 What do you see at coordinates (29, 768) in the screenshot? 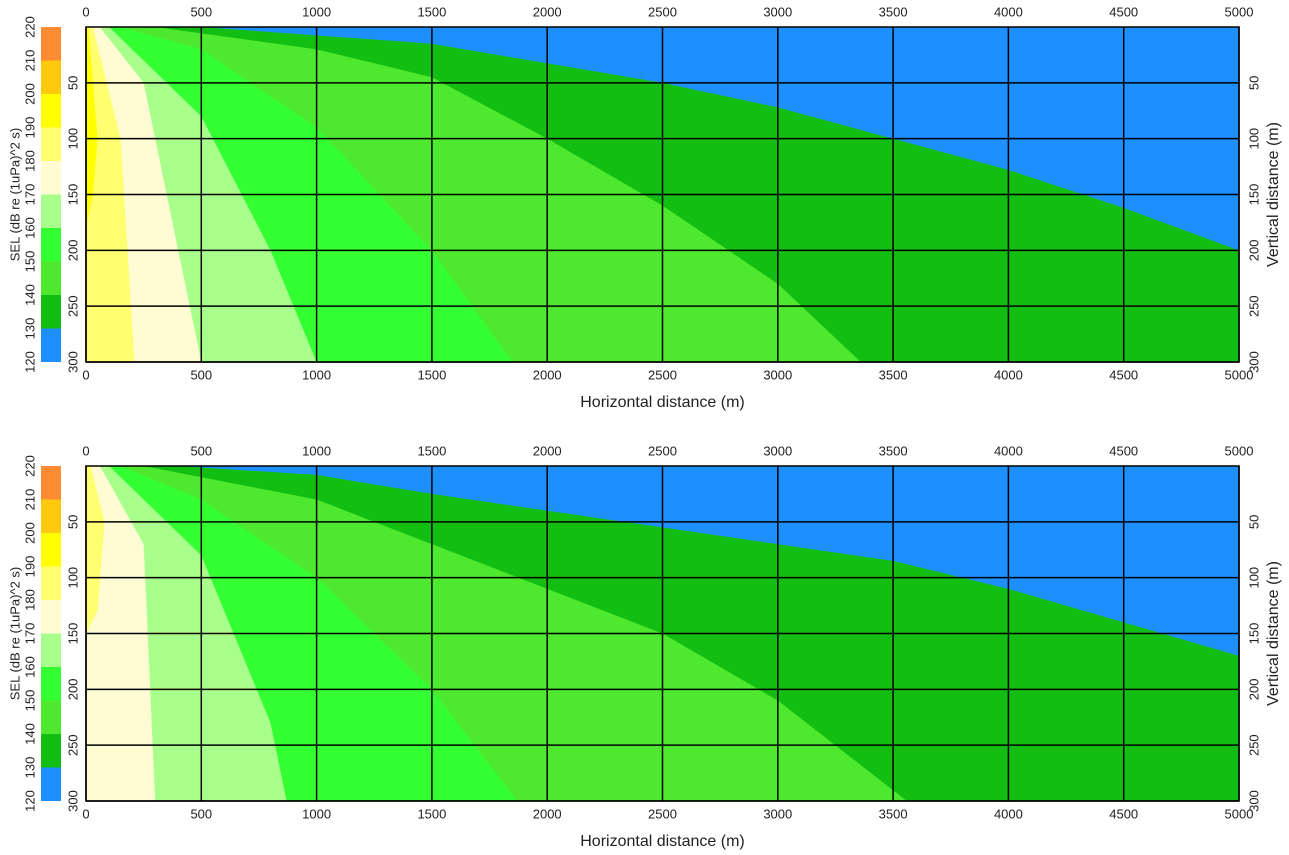
I see `colorbar-tick-label: 130` at bounding box center [29, 768].